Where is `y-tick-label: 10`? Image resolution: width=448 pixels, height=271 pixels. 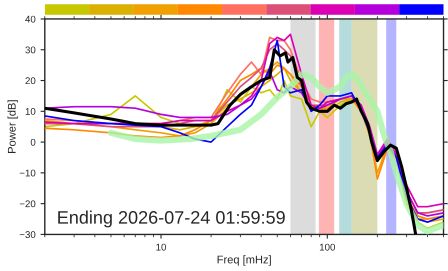
y-tick-label: 10 is located at coordinates (31, 111).